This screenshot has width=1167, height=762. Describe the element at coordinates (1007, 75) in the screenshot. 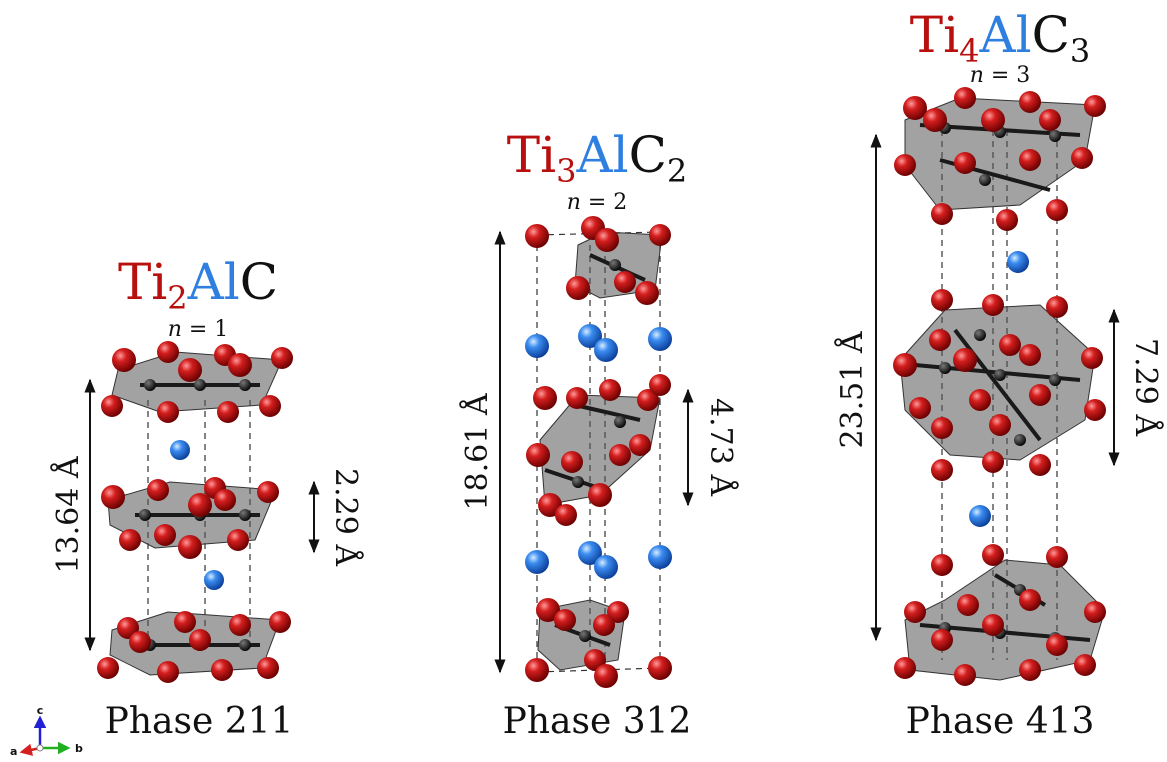

I see `n-value: = 3` at that location.